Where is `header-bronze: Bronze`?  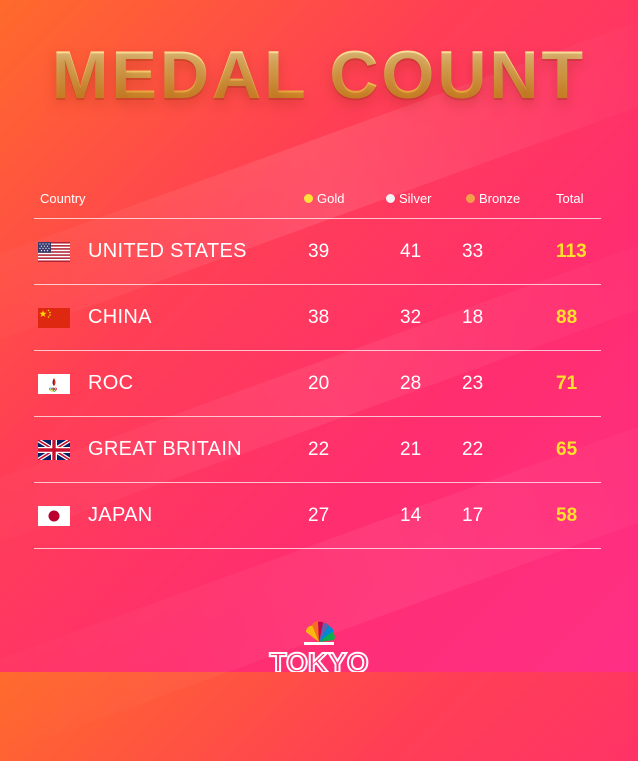 header-bronze: Bronze is located at coordinates (508, 198).